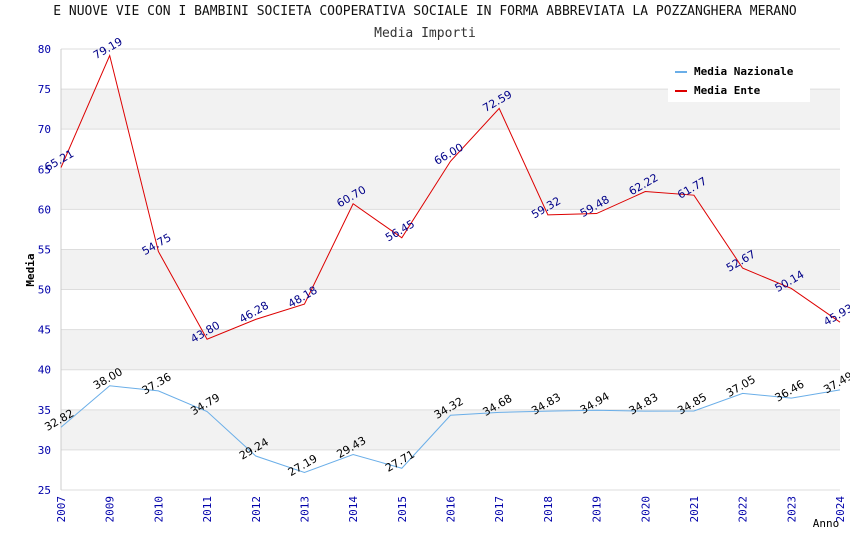 This screenshot has width=850, height=550. Describe the element at coordinates (158, 509) in the screenshot. I see `x-tick-label: 2010` at that location.